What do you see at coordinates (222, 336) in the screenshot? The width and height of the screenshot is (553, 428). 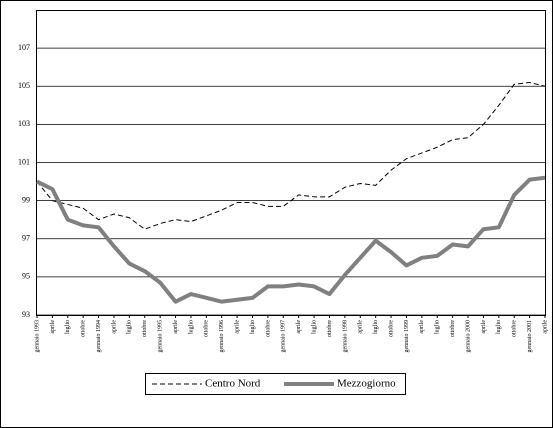 I see `x-tick-label: gennaio 1996` at bounding box center [222, 336].